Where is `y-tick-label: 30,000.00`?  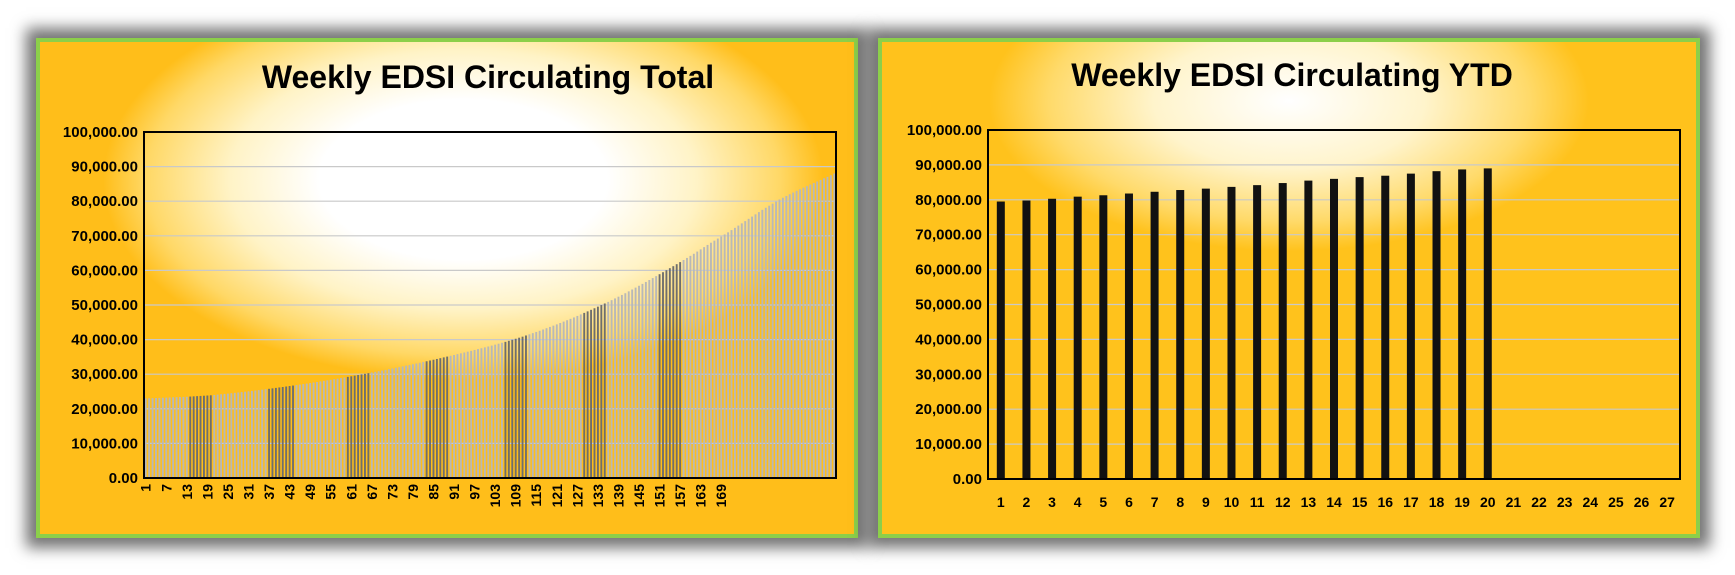 y-tick-label: 30,000.00 is located at coordinates (104, 374).